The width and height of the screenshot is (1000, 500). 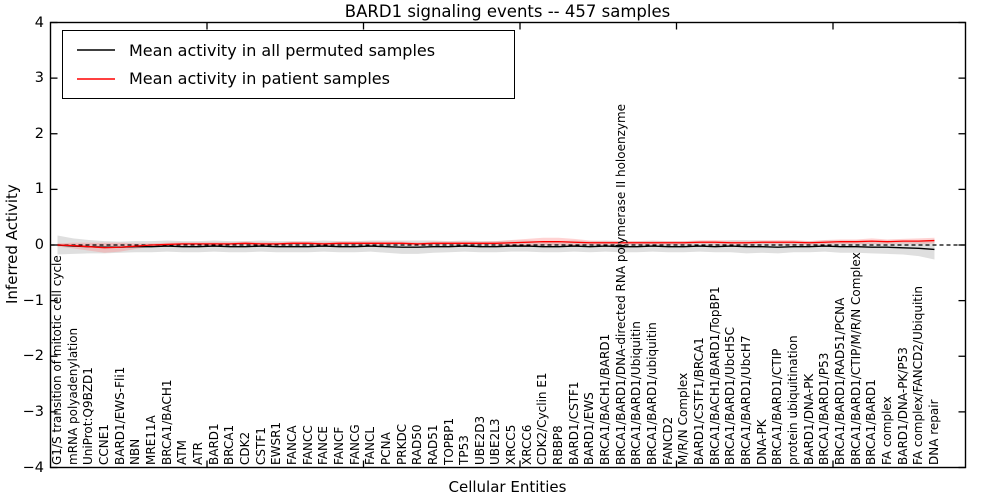 What do you see at coordinates (507, 11) in the screenshot?
I see `chart-title: BARD1 signaling events -- 457 samples` at bounding box center [507, 11].